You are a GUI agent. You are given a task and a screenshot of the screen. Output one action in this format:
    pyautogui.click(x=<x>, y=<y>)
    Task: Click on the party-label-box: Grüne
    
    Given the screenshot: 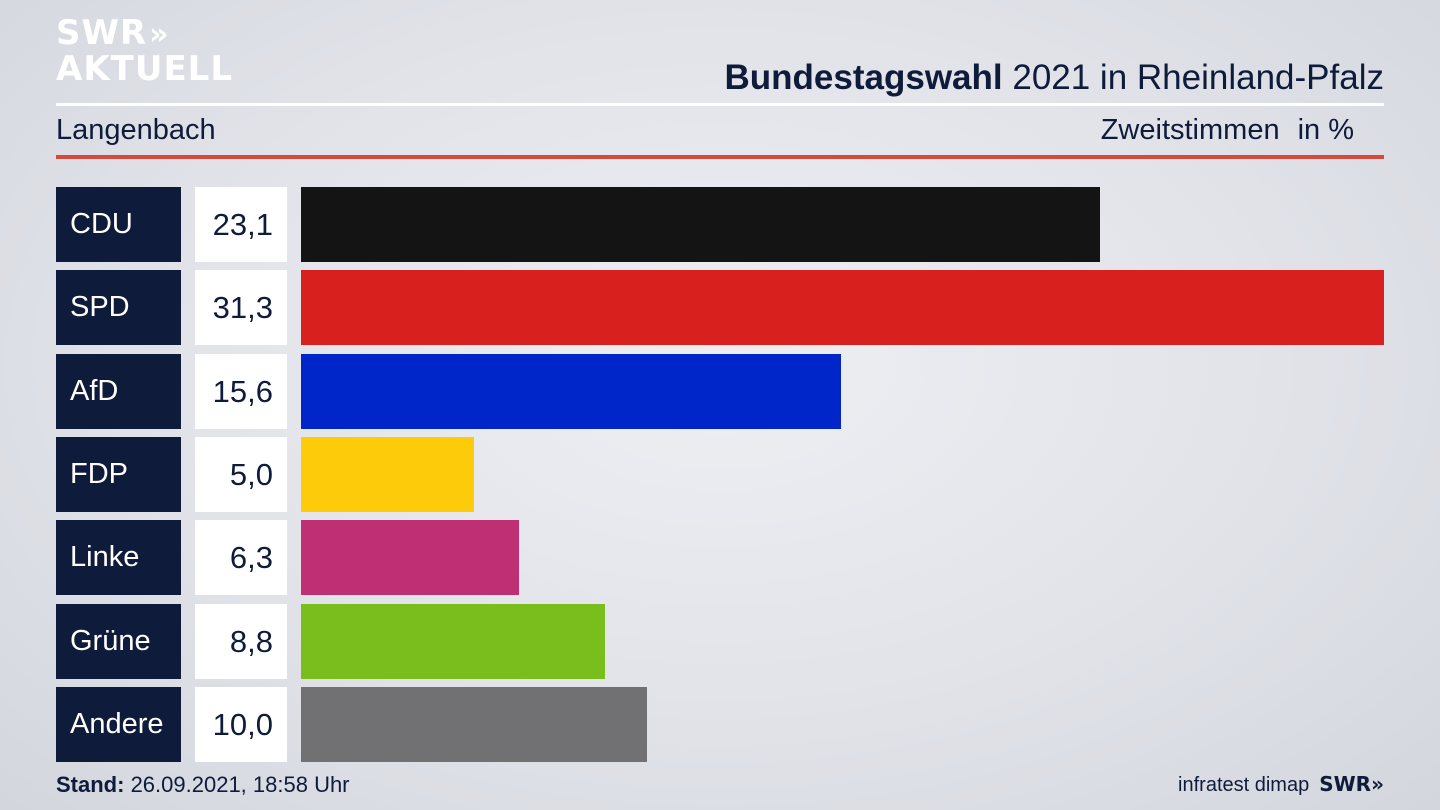 What is the action you would take?
    pyautogui.click(x=118, y=641)
    